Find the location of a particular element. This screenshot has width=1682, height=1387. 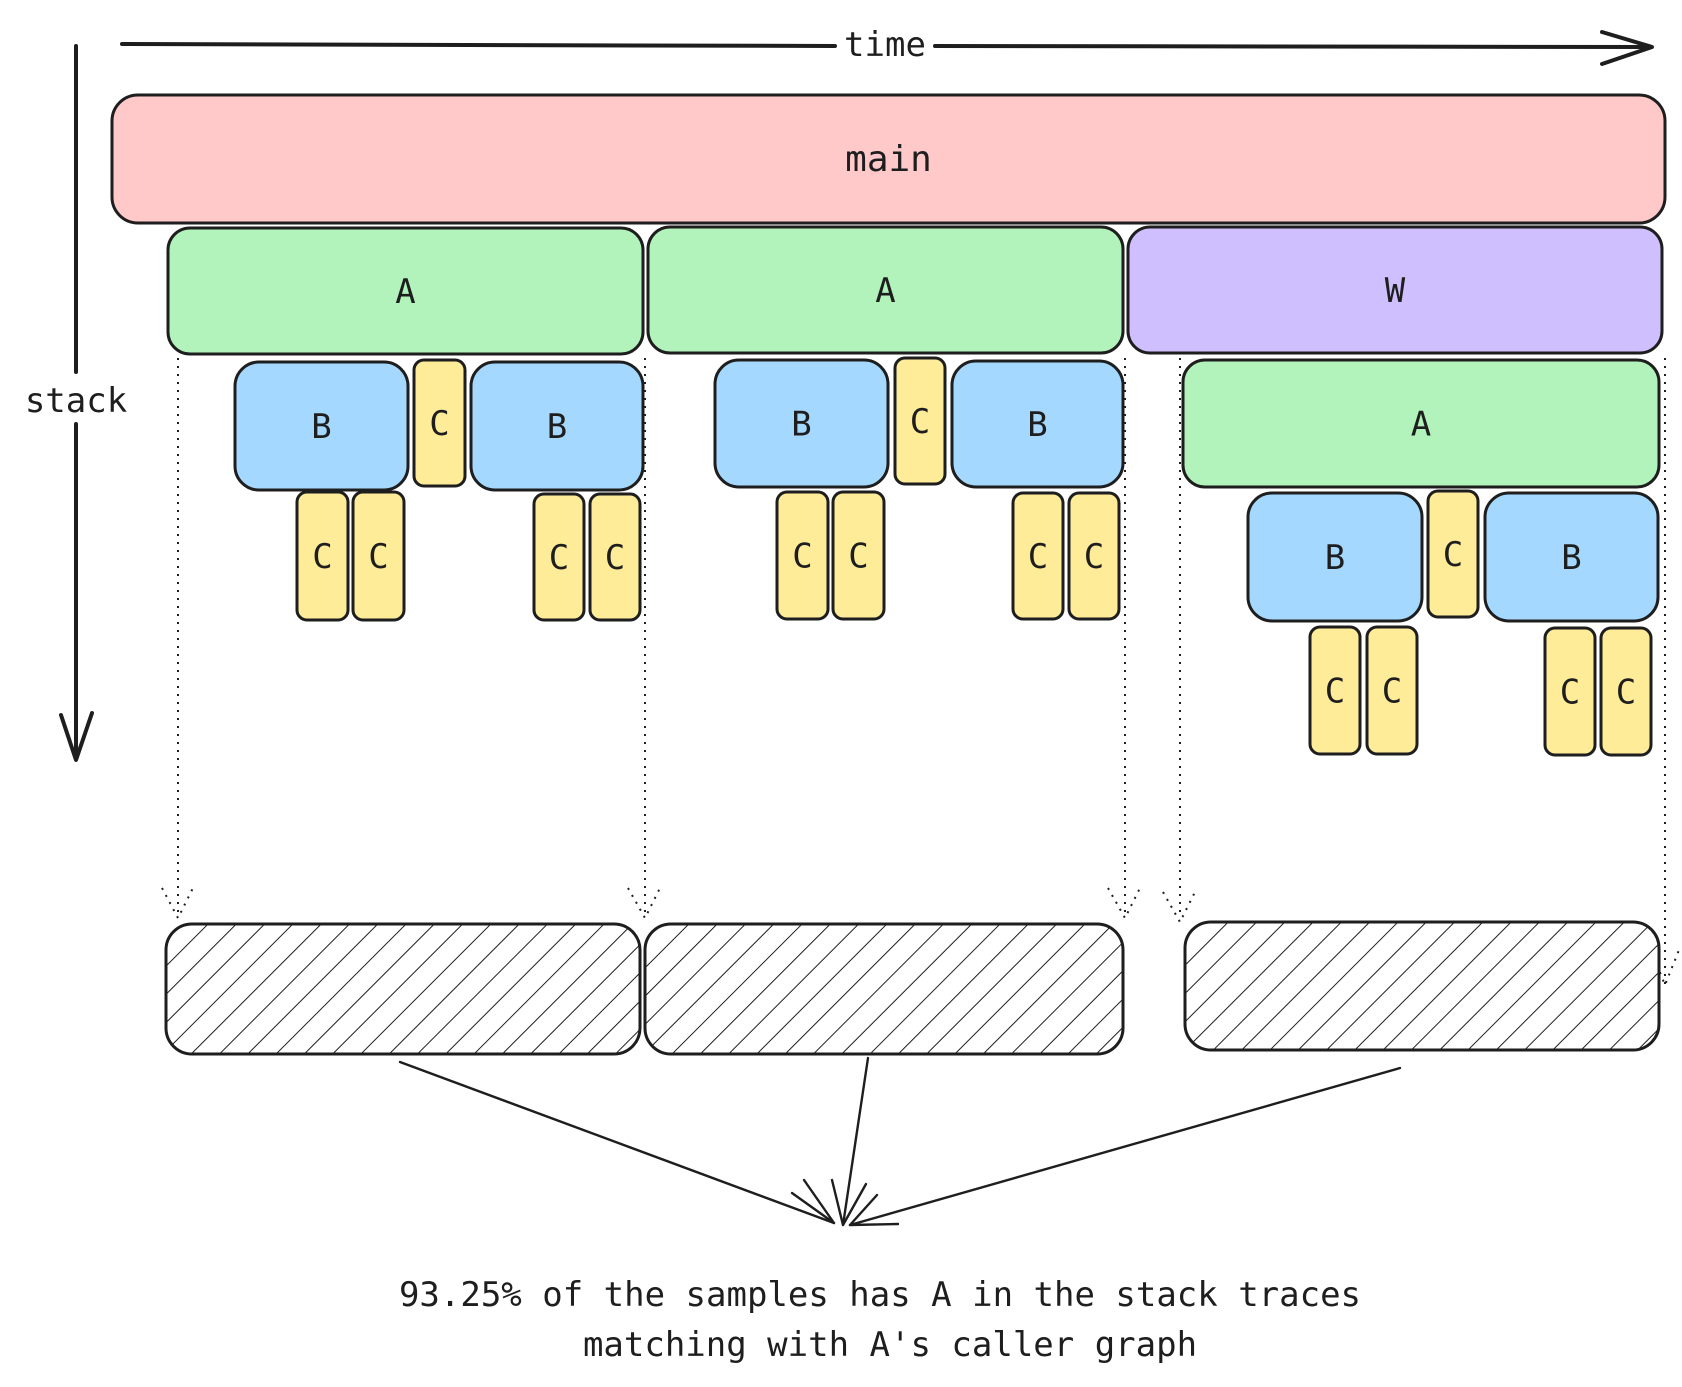

frame-box-c10 is located at coordinates (1094, 556).